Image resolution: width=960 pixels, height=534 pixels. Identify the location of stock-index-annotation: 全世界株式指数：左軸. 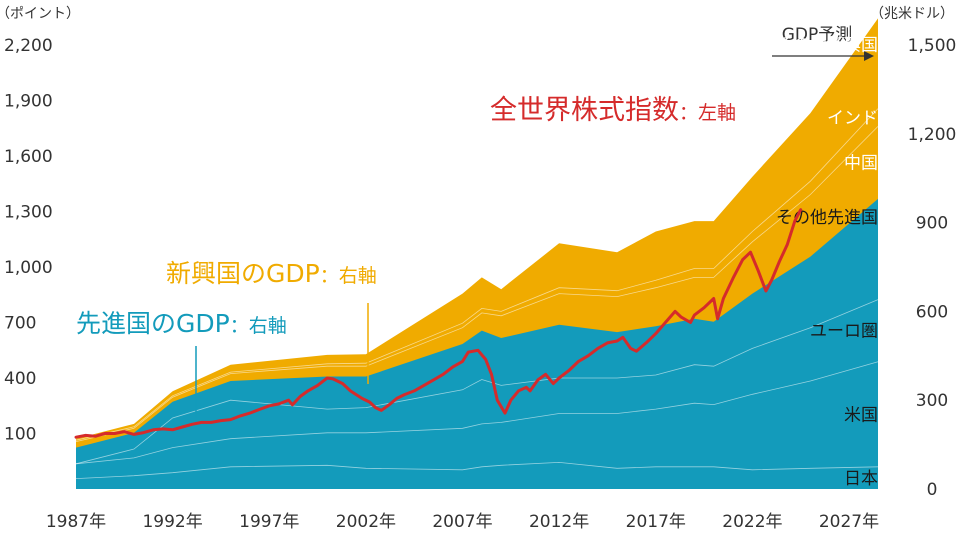
(613, 110).